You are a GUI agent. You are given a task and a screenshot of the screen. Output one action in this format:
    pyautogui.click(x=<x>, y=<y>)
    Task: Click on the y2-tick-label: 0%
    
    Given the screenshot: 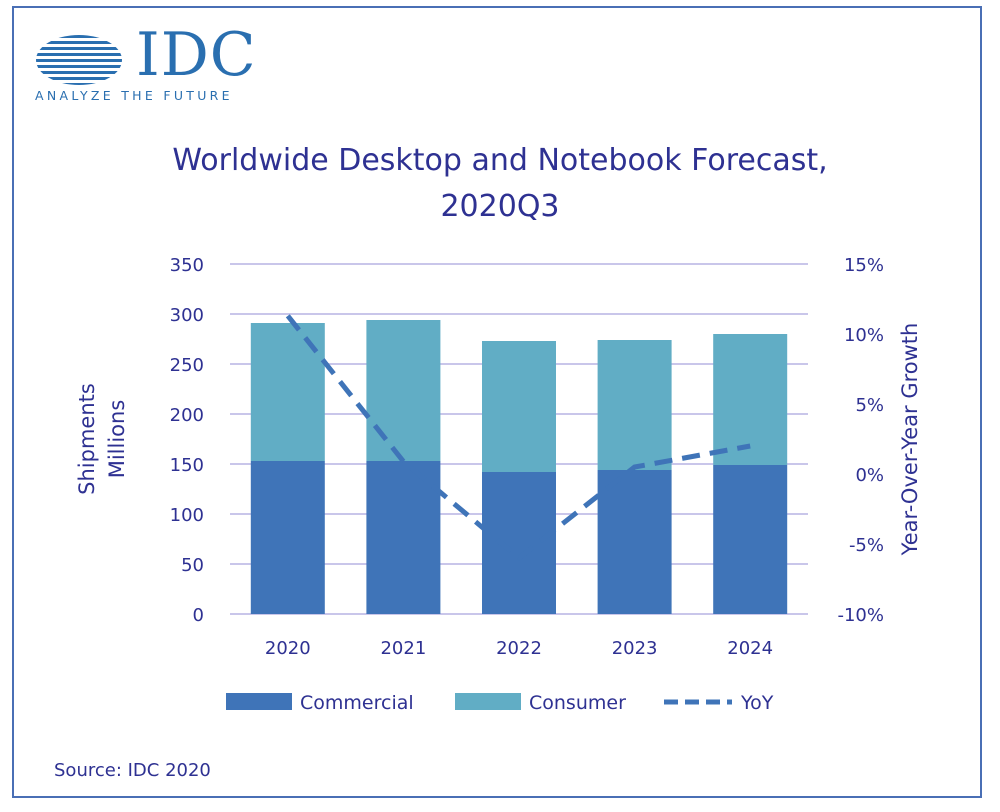 What is the action you would take?
    pyautogui.click(x=869, y=475)
    